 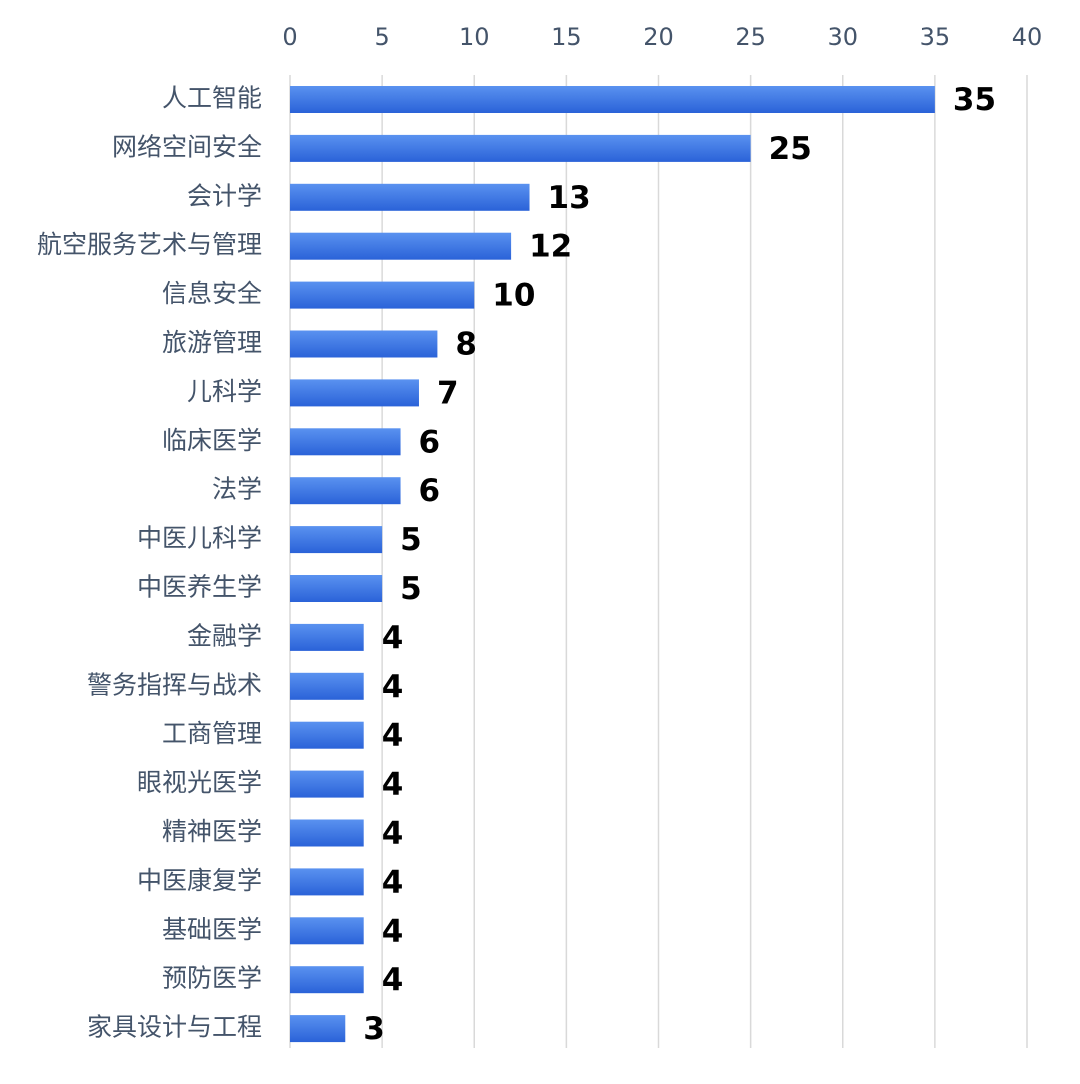 What do you see at coordinates (513, 296) in the screenshot?
I see `data-label: 10` at bounding box center [513, 296].